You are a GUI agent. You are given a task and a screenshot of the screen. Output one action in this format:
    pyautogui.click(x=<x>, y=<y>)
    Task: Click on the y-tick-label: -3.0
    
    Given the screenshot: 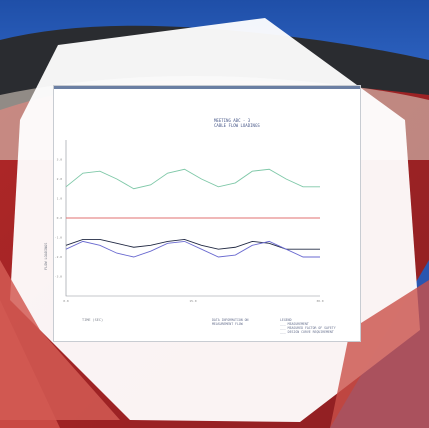 What is the action you would take?
    pyautogui.click(x=58, y=277)
    